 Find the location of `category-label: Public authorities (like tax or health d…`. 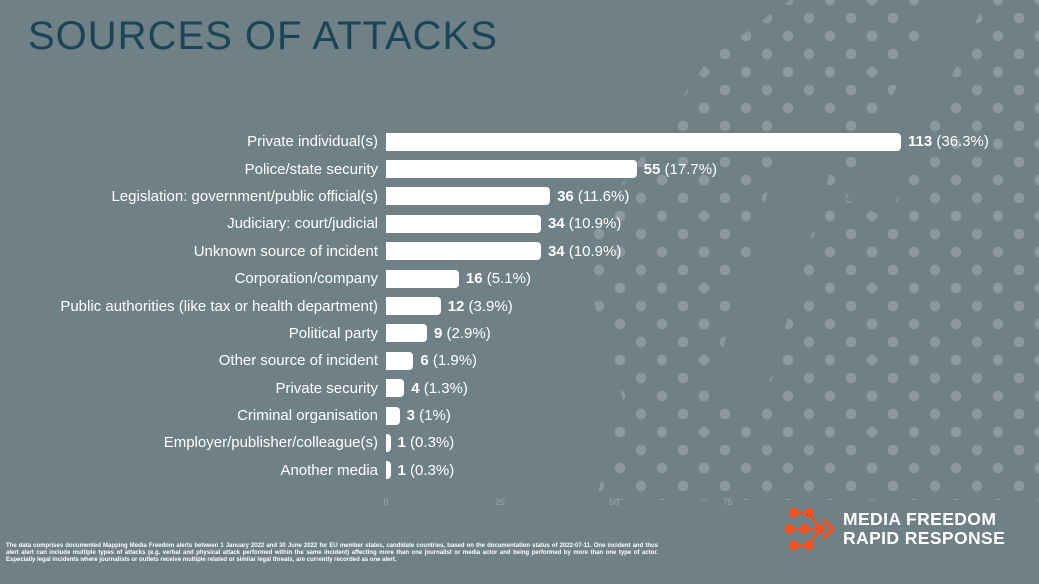

category-label: Public authorities (like tax or health d… is located at coordinates (219, 306).